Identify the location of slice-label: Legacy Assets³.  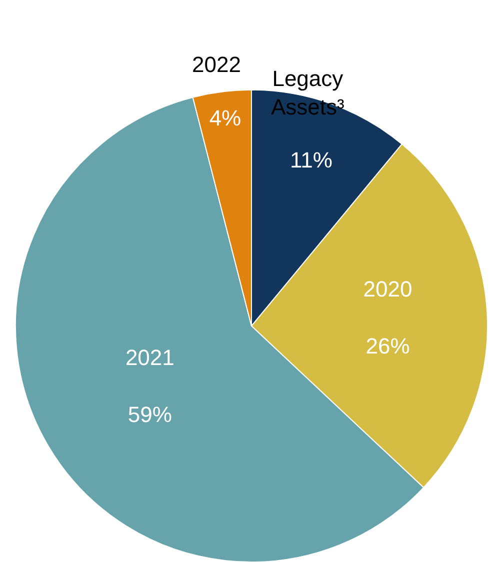
(307, 93).